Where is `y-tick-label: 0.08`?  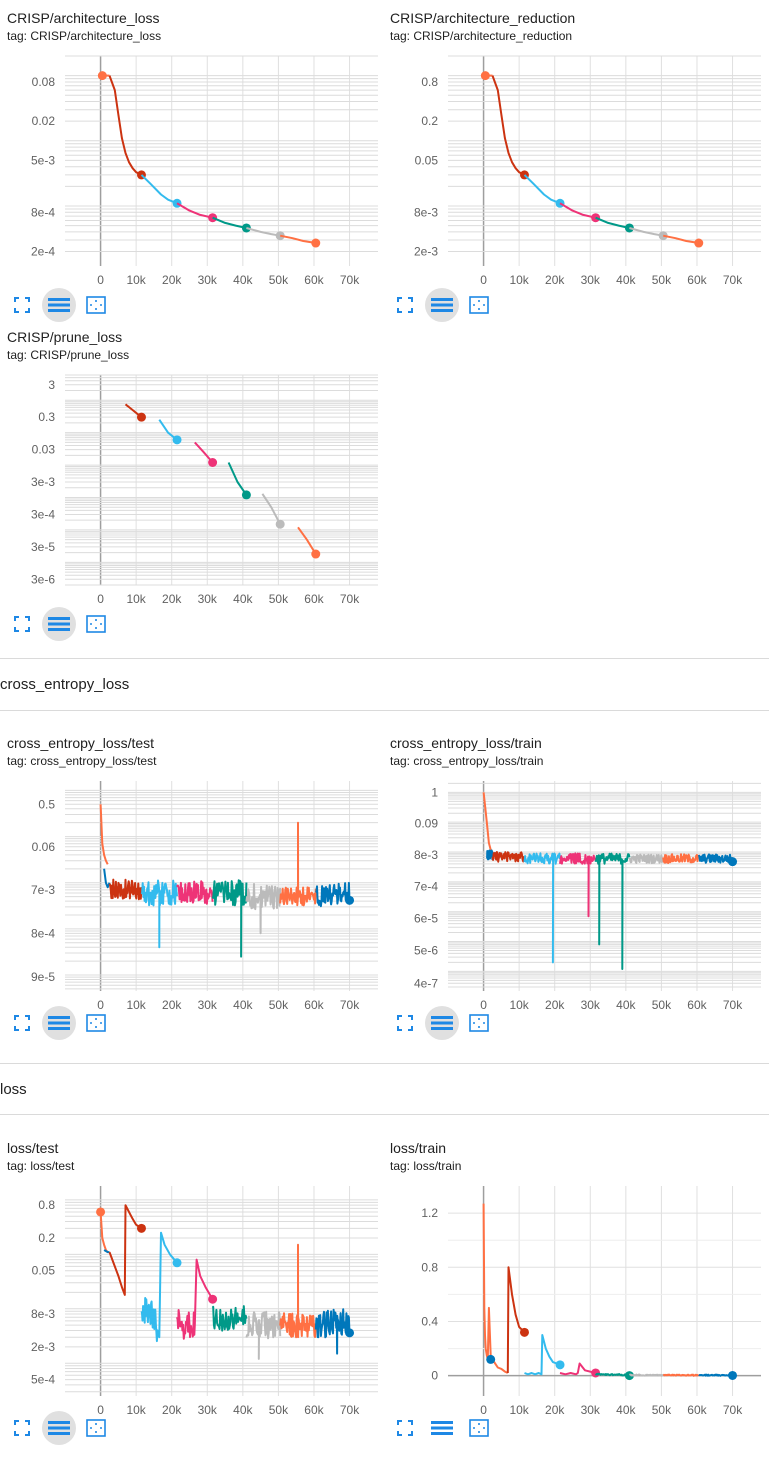 y-tick-label: 0.08 is located at coordinates (44, 82).